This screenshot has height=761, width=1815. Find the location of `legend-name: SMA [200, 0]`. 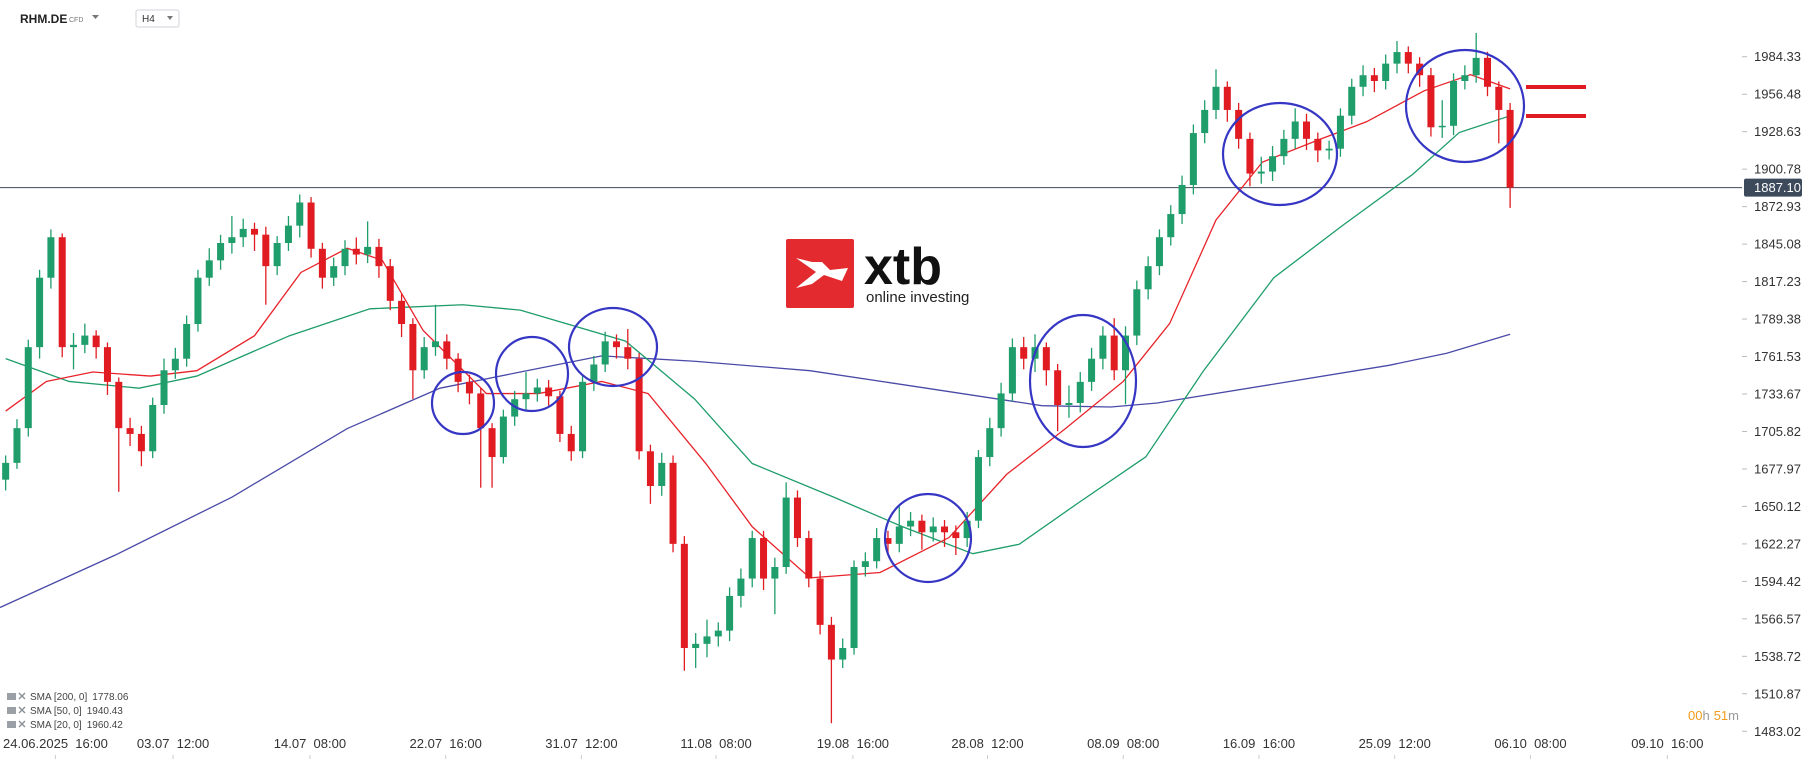

legend-name: SMA [200, 0] is located at coordinates (58, 697).